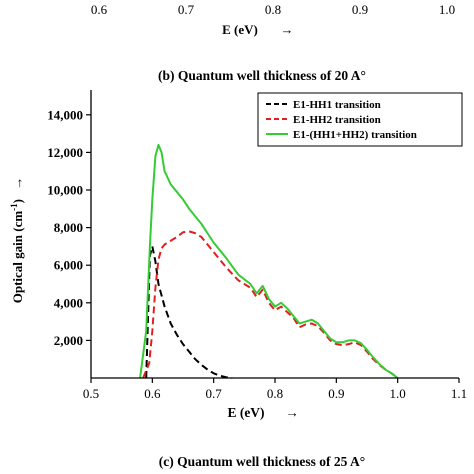  I want to click on top-tick-label: 0.8, so click(273, 9).